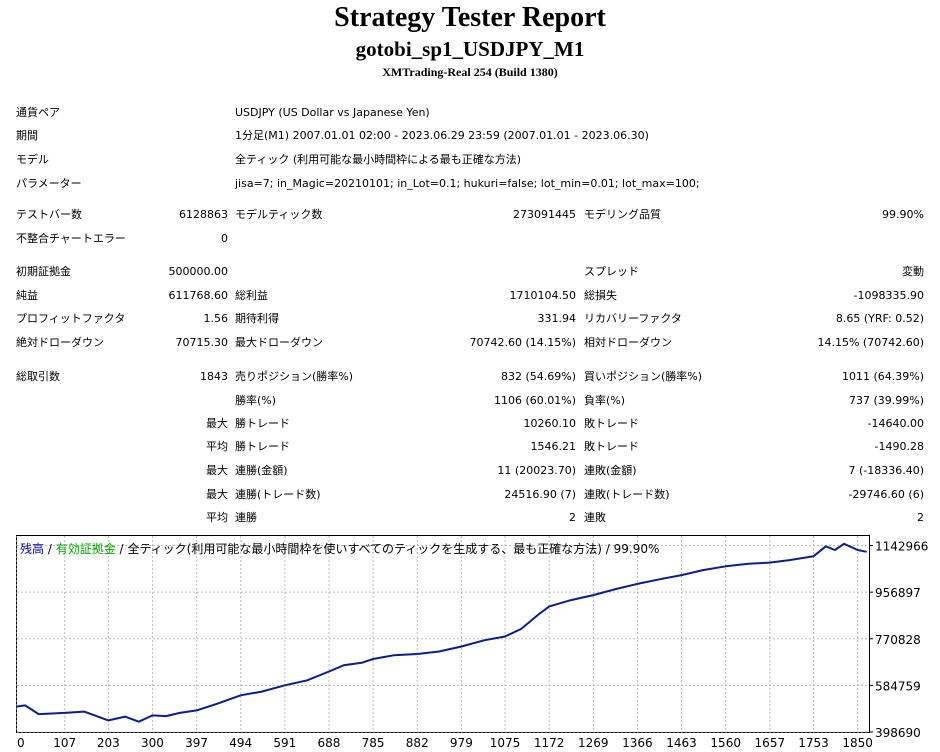  Describe the element at coordinates (898, 640) in the screenshot. I see `y-tick-label: 770828` at that location.